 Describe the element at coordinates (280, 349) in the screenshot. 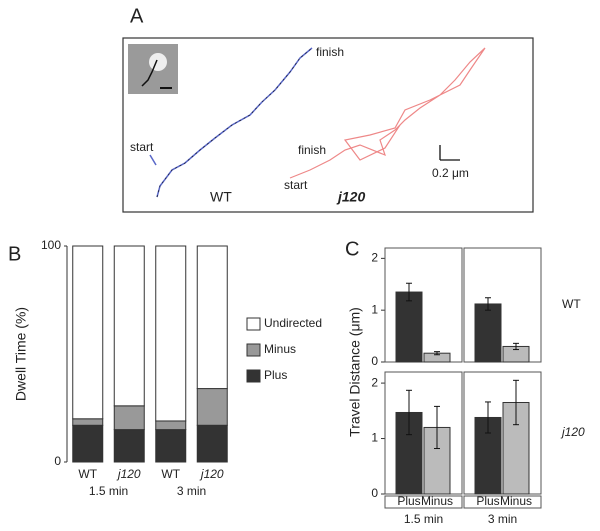

I see `legend-label: Minus` at that location.